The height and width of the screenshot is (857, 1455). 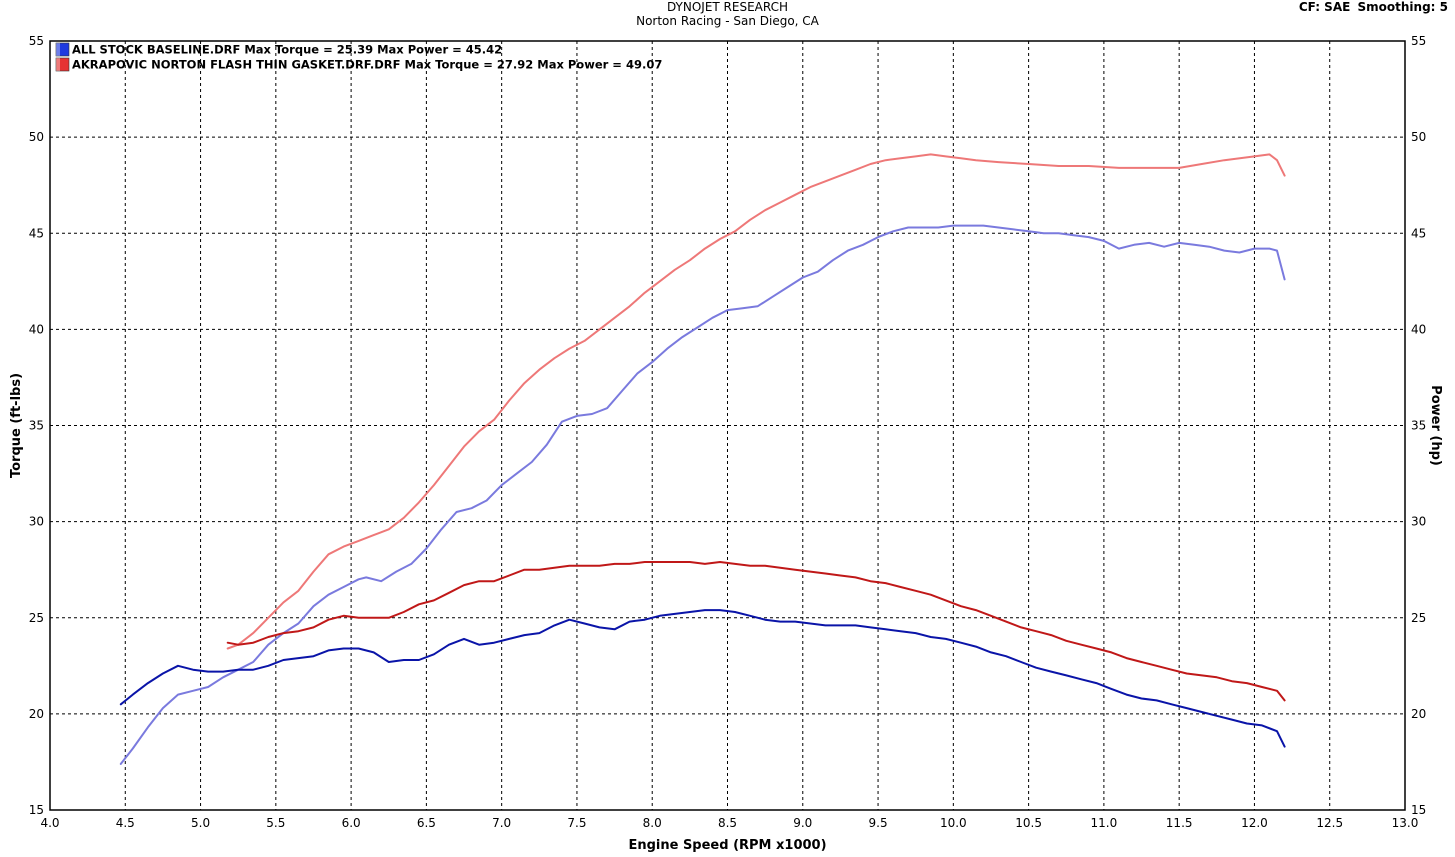 I want to click on y-tick-label-left: 45, so click(x=36, y=233).